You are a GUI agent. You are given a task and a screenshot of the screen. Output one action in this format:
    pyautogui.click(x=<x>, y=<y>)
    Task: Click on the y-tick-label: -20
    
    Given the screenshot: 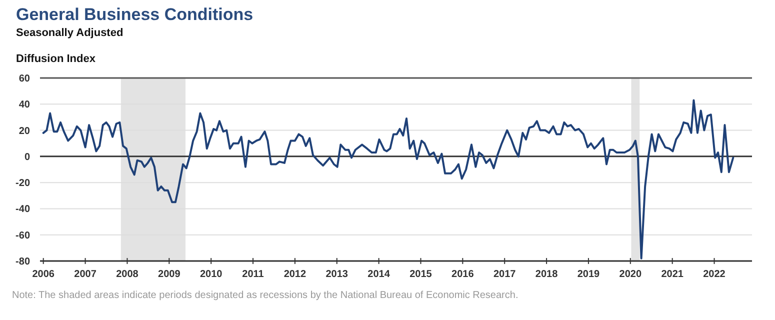 What is the action you would take?
    pyautogui.click(x=23, y=184)
    